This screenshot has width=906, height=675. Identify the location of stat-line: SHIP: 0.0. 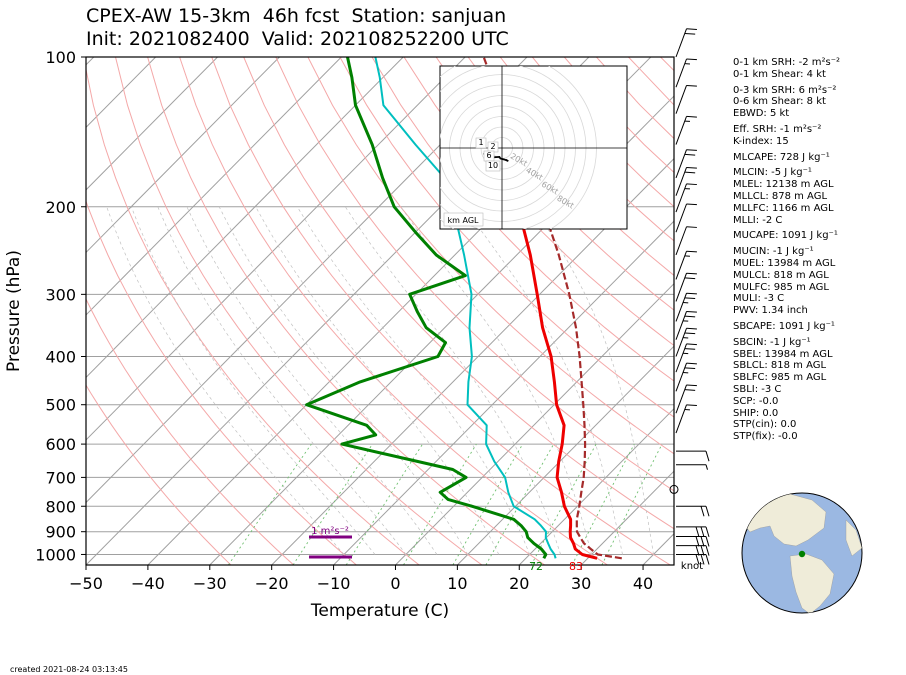
(756, 413).